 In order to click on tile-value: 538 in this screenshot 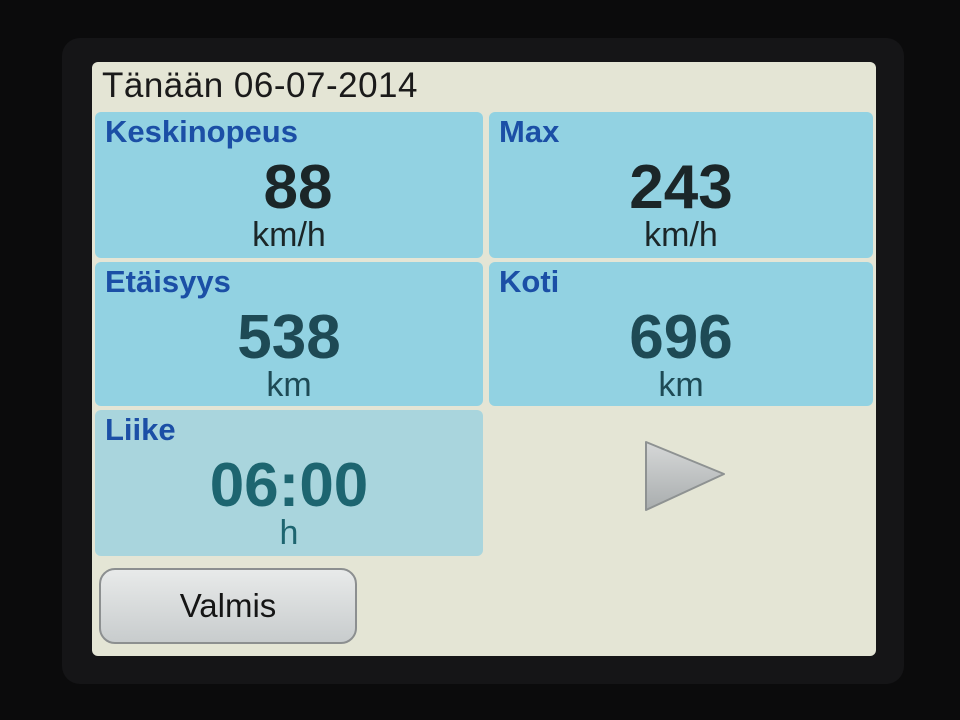, I will do `click(289, 337)`.